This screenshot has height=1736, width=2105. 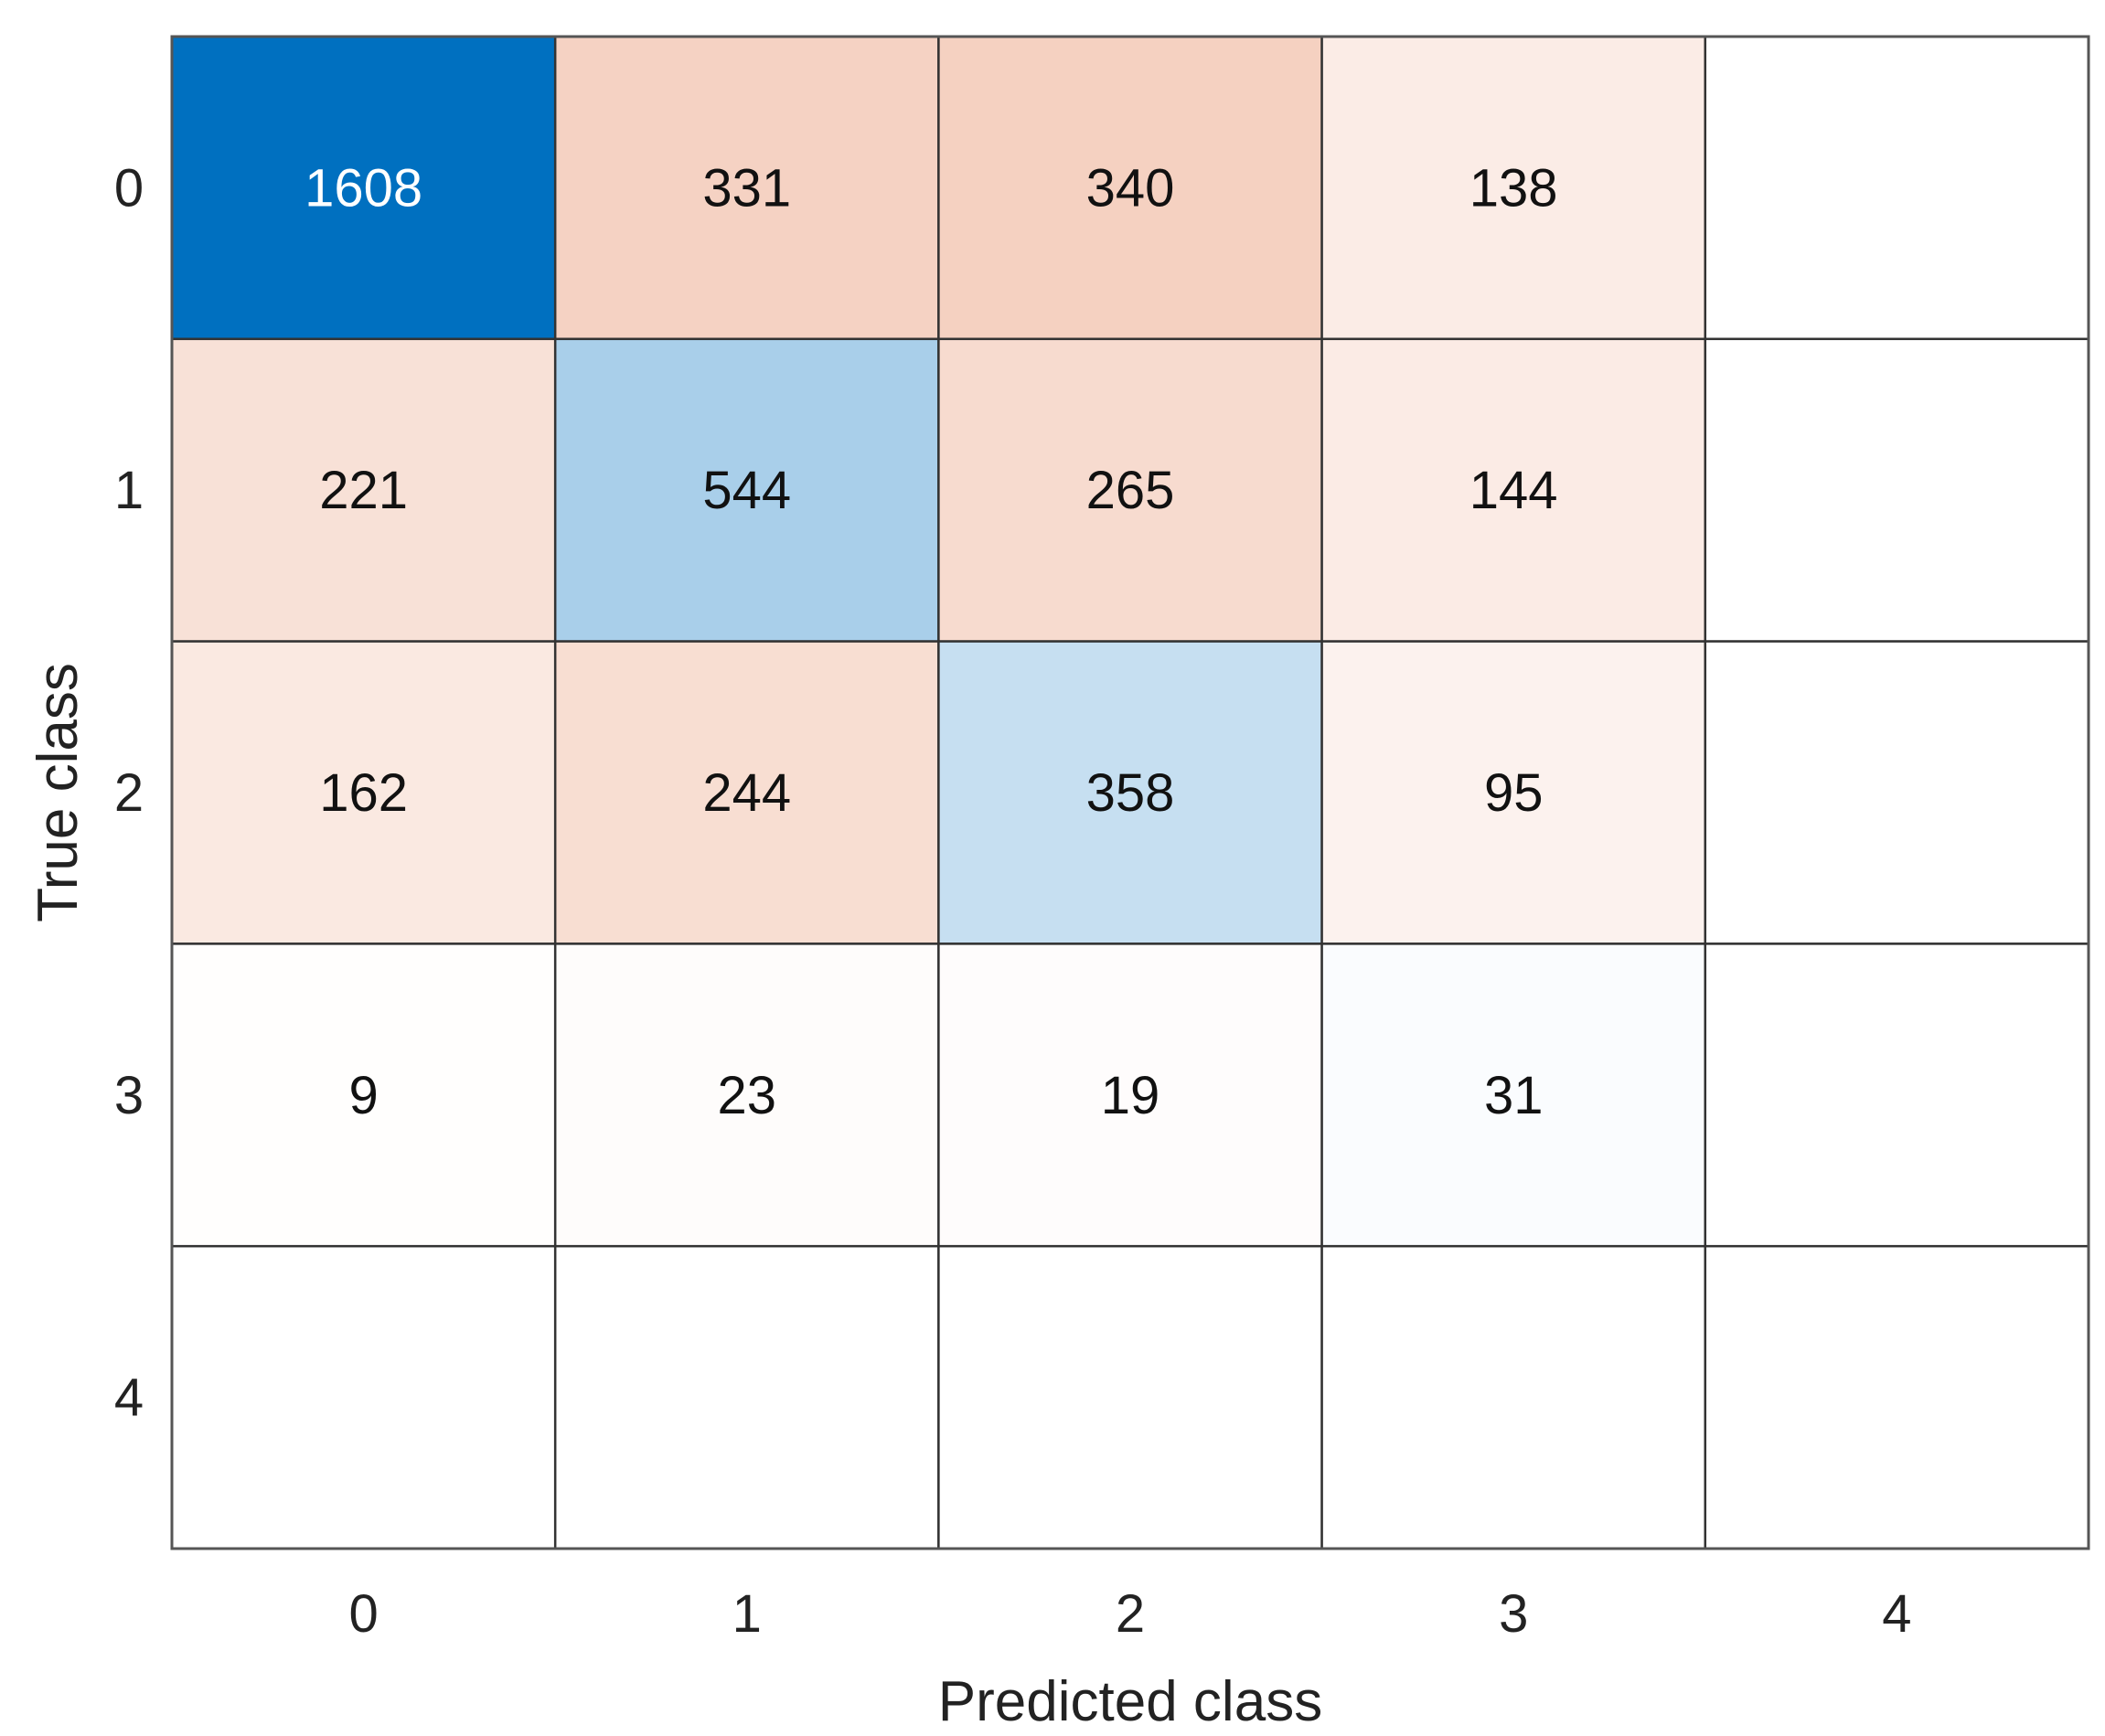 I want to click on cell-value-label: 1608, so click(x=363, y=188).